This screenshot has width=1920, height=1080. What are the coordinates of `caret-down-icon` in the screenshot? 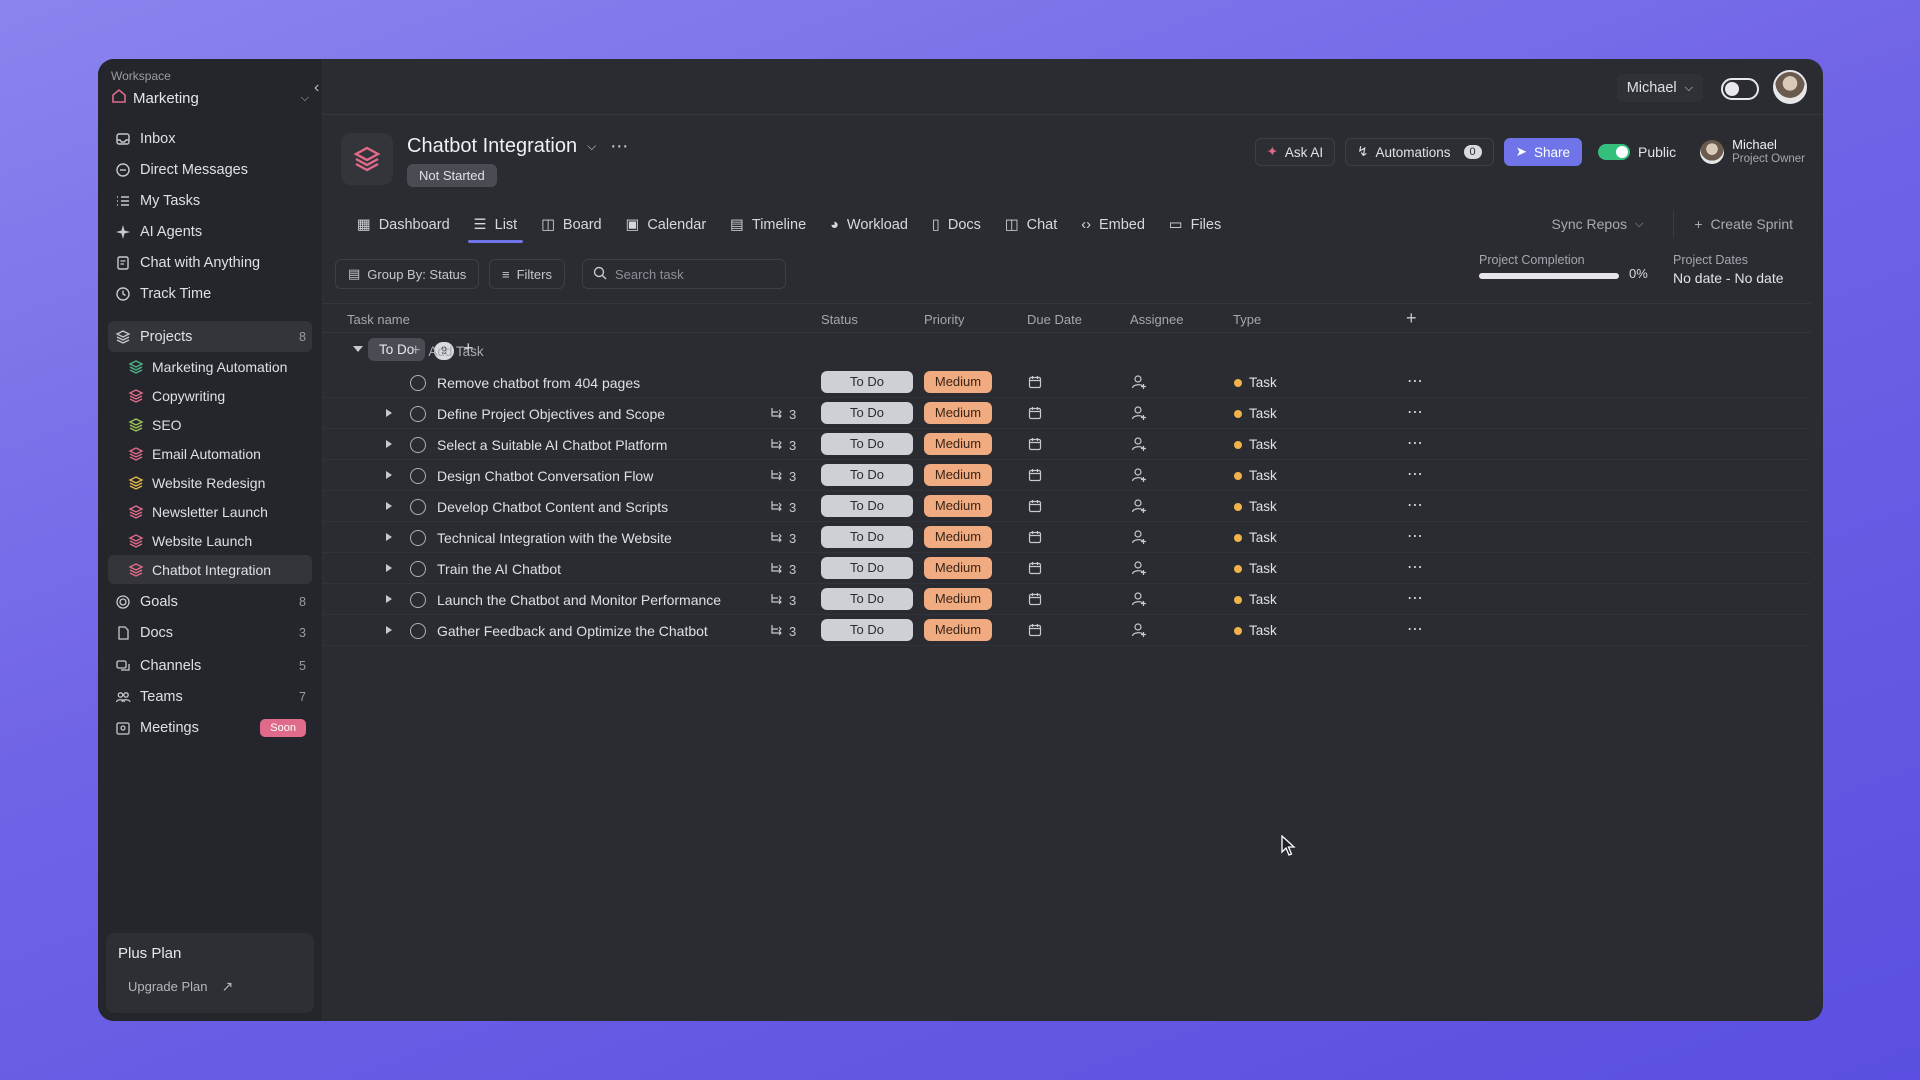 It's located at (358, 349).